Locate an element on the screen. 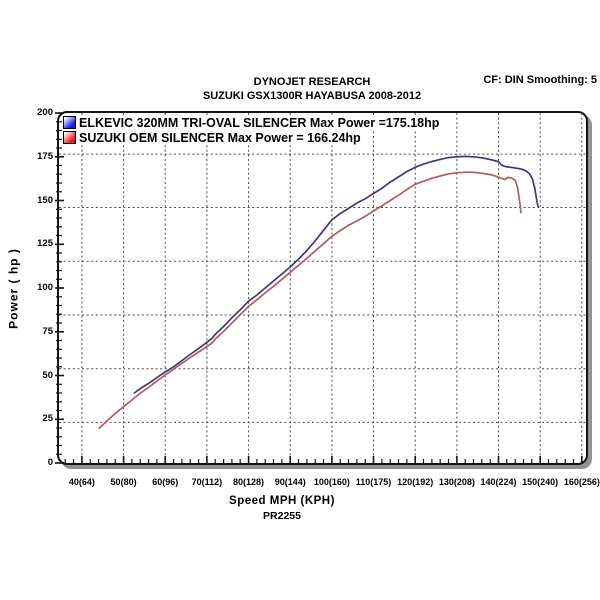  y-tick-label: 25 is located at coordinates (47, 419).